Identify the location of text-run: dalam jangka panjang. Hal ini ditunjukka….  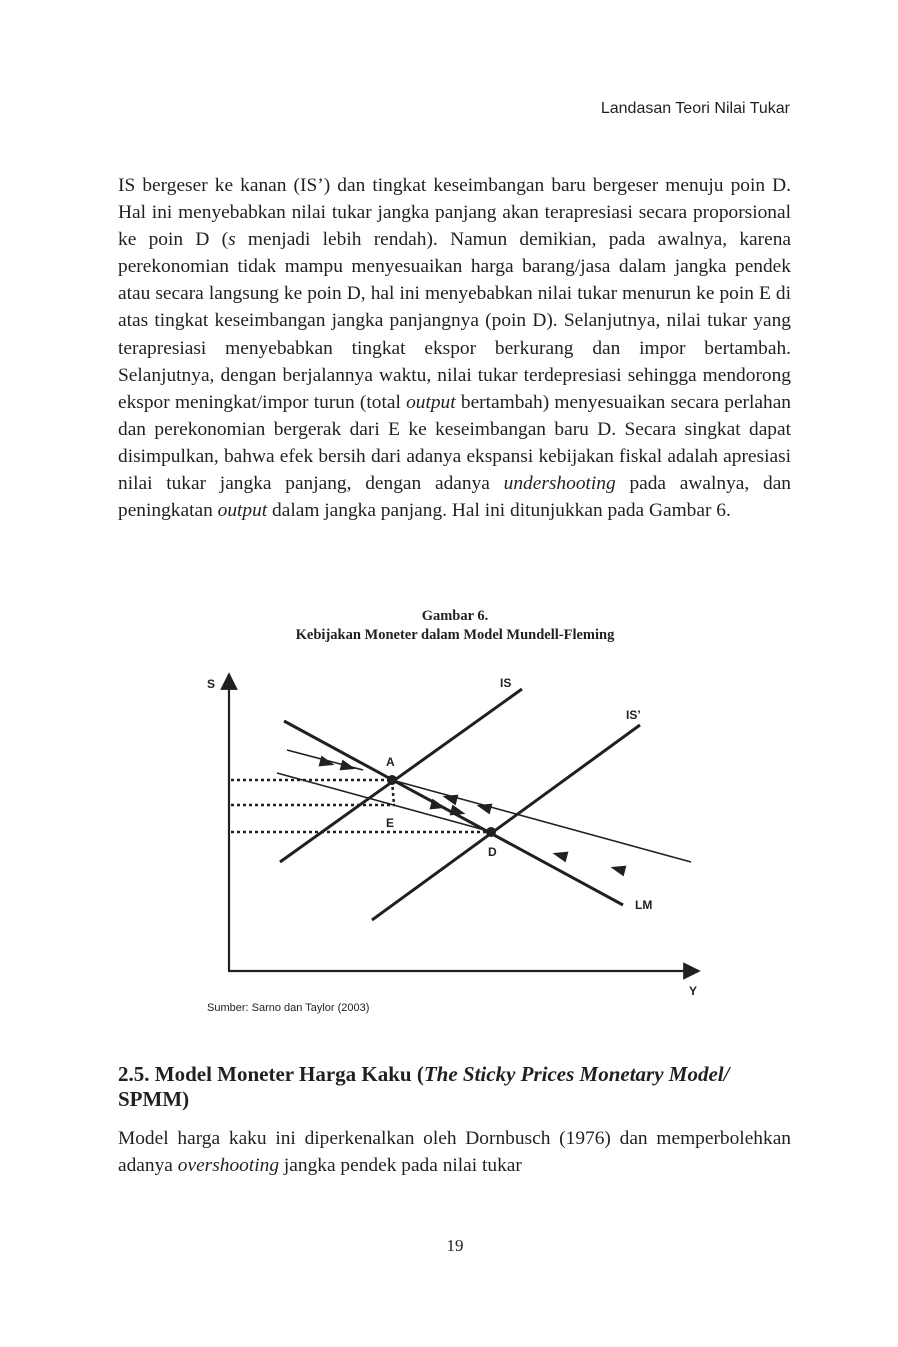
(499, 511).